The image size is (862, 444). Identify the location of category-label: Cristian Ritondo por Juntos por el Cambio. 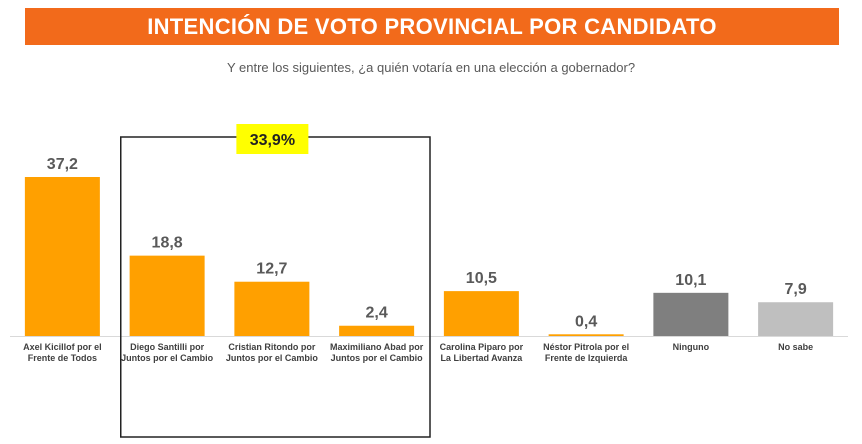
(272, 352).